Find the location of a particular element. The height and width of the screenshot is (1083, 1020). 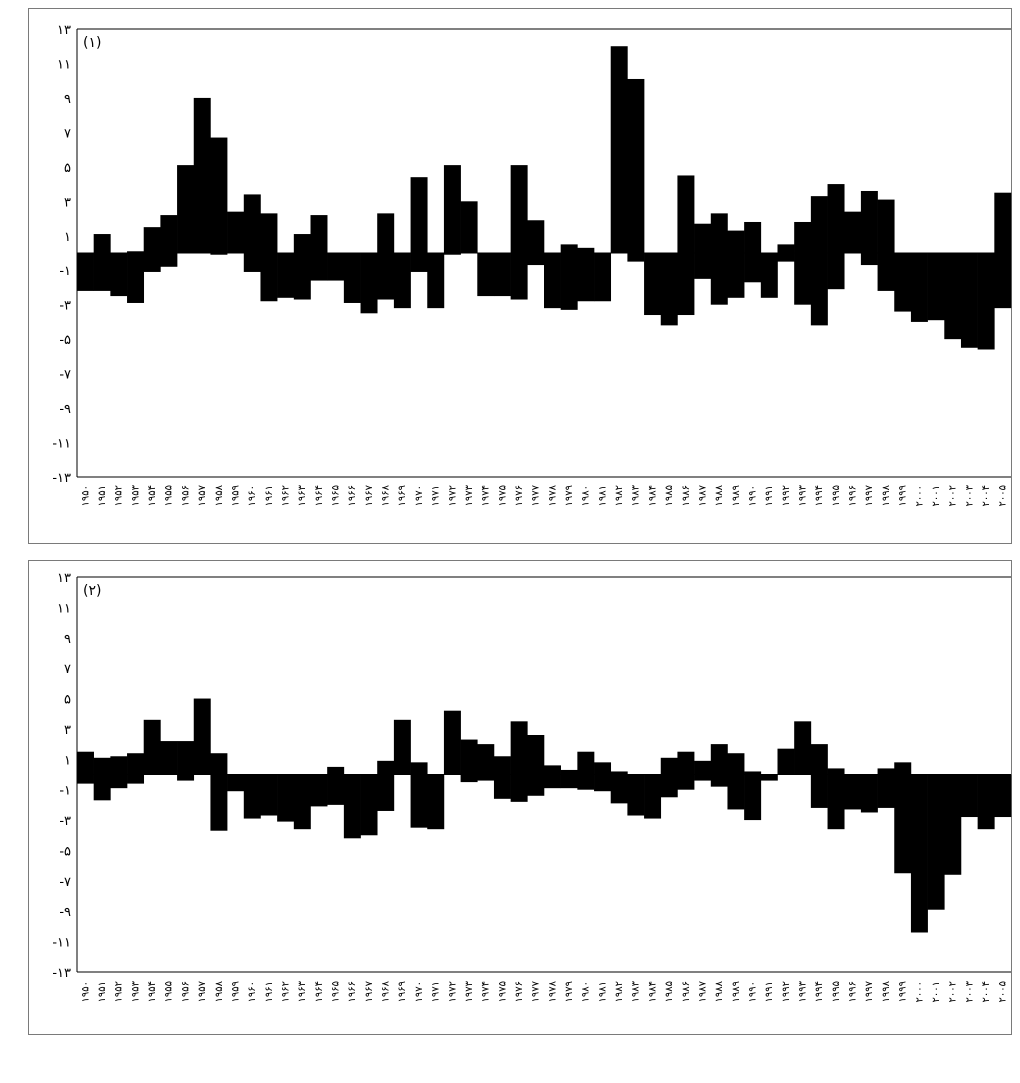

x-tick-label: ۱۹۵۸ is located at coordinates (219, 495).